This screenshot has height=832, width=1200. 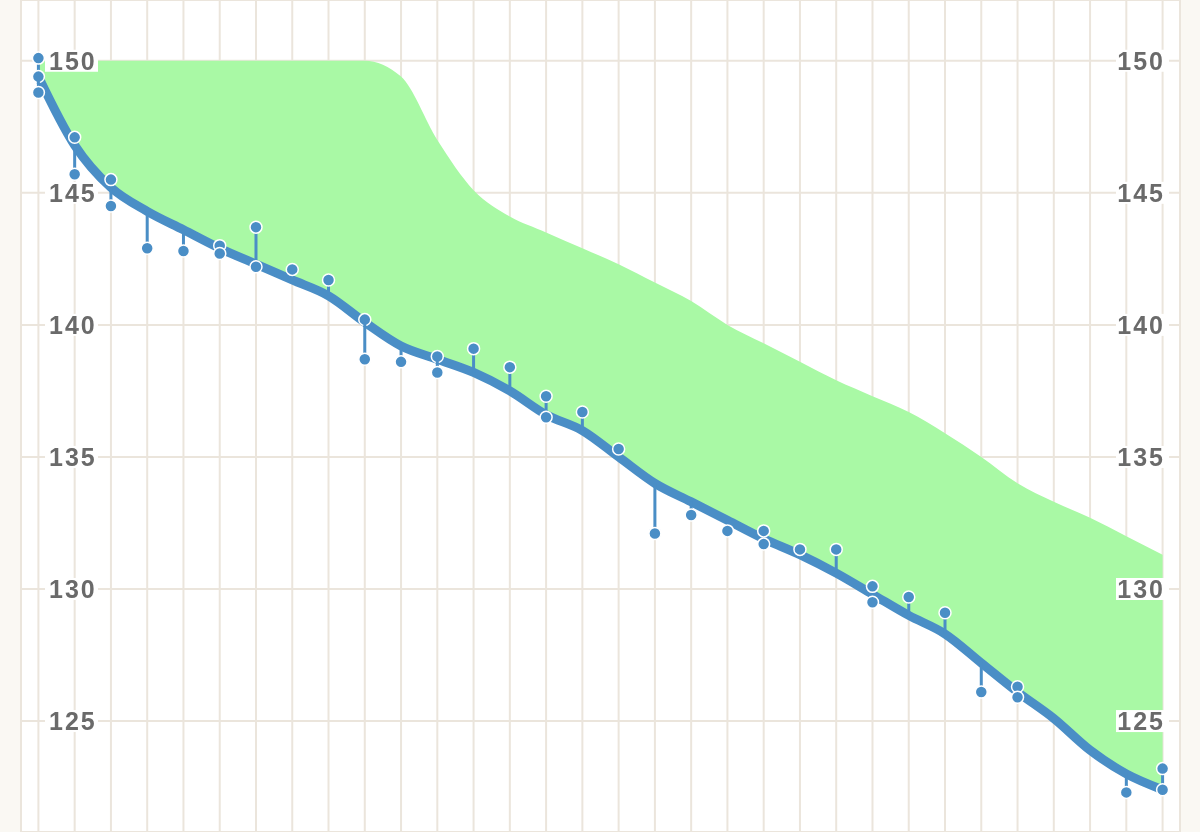 What do you see at coordinates (73, 324) in the screenshot?
I see `y-tick-label: 140` at bounding box center [73, 324].